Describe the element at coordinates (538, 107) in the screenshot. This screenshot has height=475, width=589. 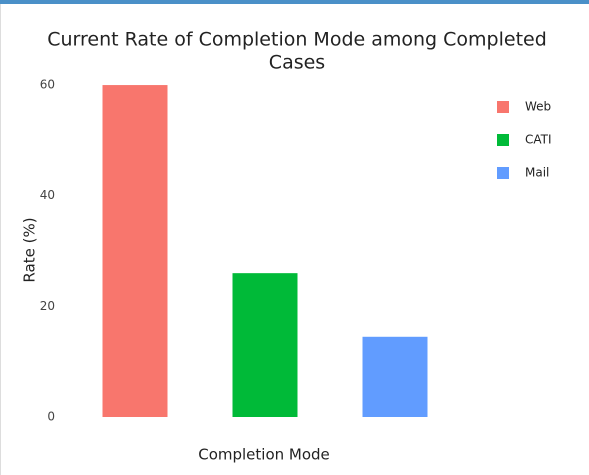
I see `legend-label: Web` at that location.